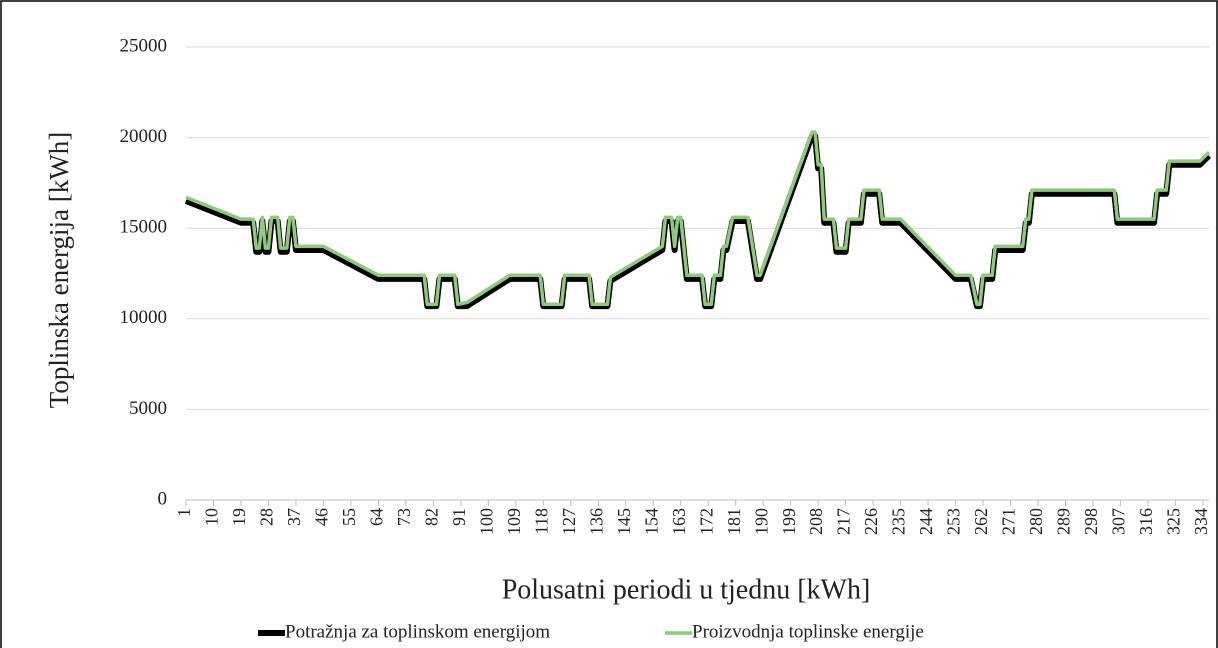  What do you see at coordinates (844, 521) in the screenshot?
I see `x-tick-label: 217` at bounding box center [844, 521].